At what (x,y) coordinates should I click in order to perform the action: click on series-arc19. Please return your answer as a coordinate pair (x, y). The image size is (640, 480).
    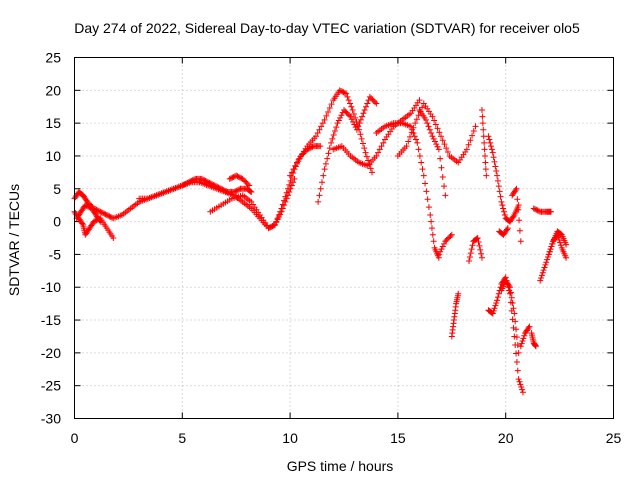
    Looking at the image, I should click on (510, 316).